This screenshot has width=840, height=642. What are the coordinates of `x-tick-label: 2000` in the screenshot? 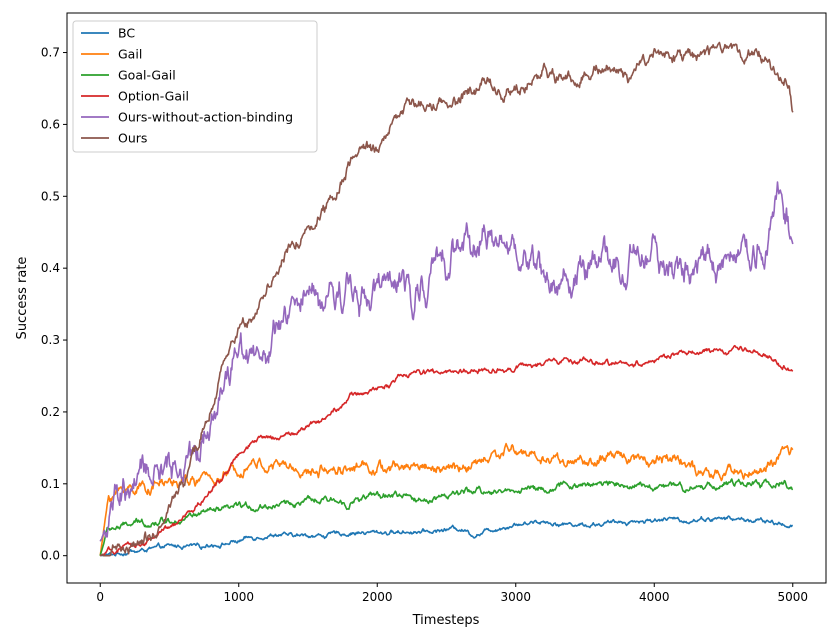 It's located at (377, 597).